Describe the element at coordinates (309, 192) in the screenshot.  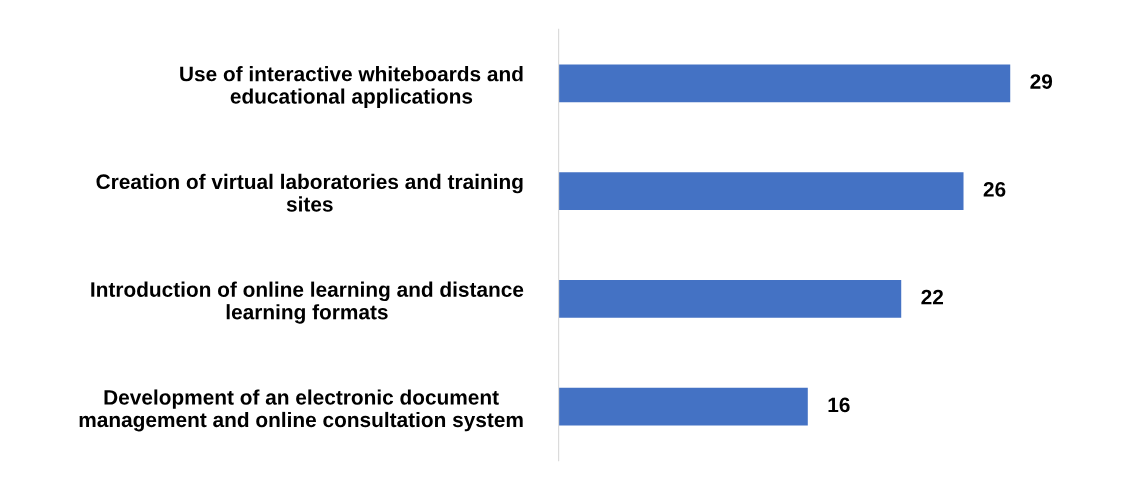
I see `y-tick-label: Creation of virtual laboratories and training sites` at that location.